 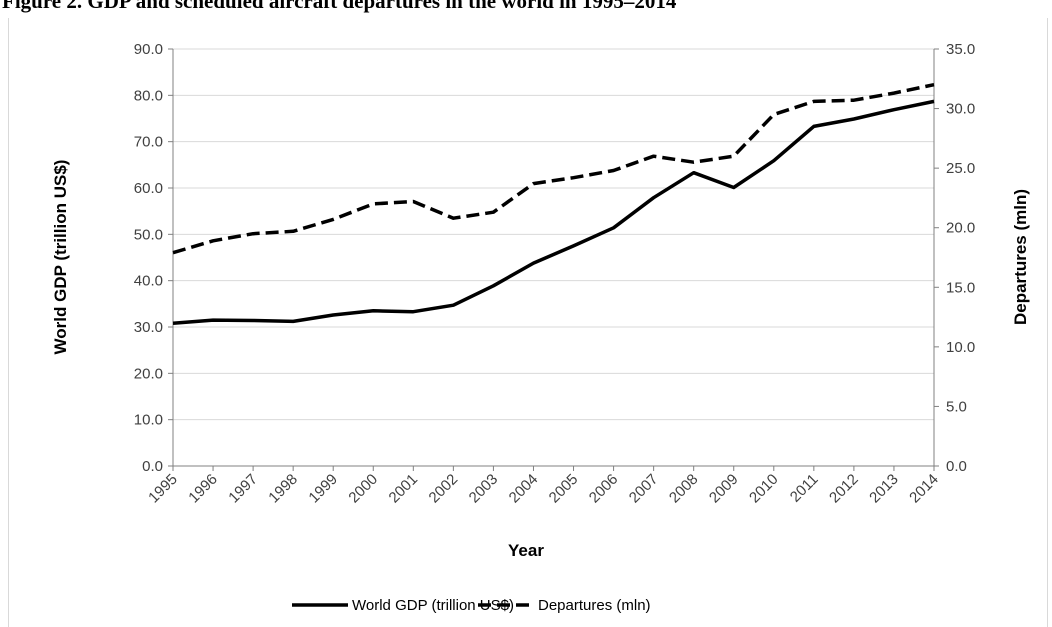 What do you see at coordinates (163, 489) in the screenshot?
I see `x-tick-label: 1995` at bounding box center [163, 489].